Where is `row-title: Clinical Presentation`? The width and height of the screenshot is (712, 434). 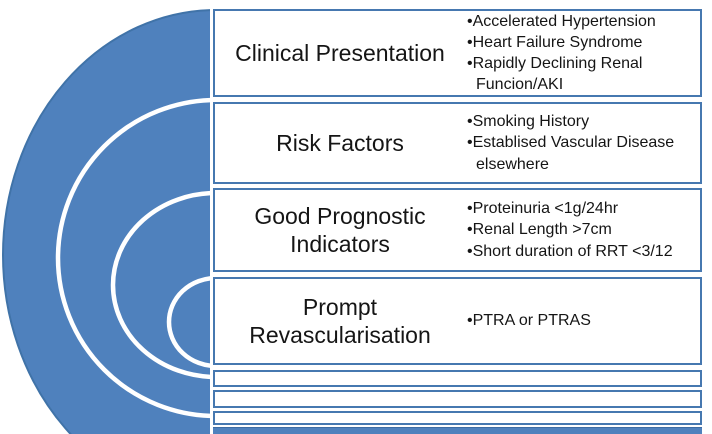 row-title: Clinical Presentation is located at coordinates (340, 52).